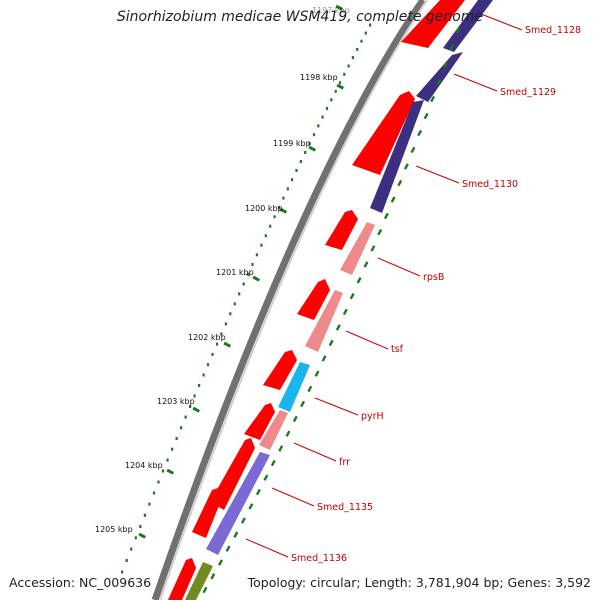 The image size is (600, 600). Describe the element at coordinates (144, 465) in the screenshot. I see `ruler-label: 1204 kbp` at that location.